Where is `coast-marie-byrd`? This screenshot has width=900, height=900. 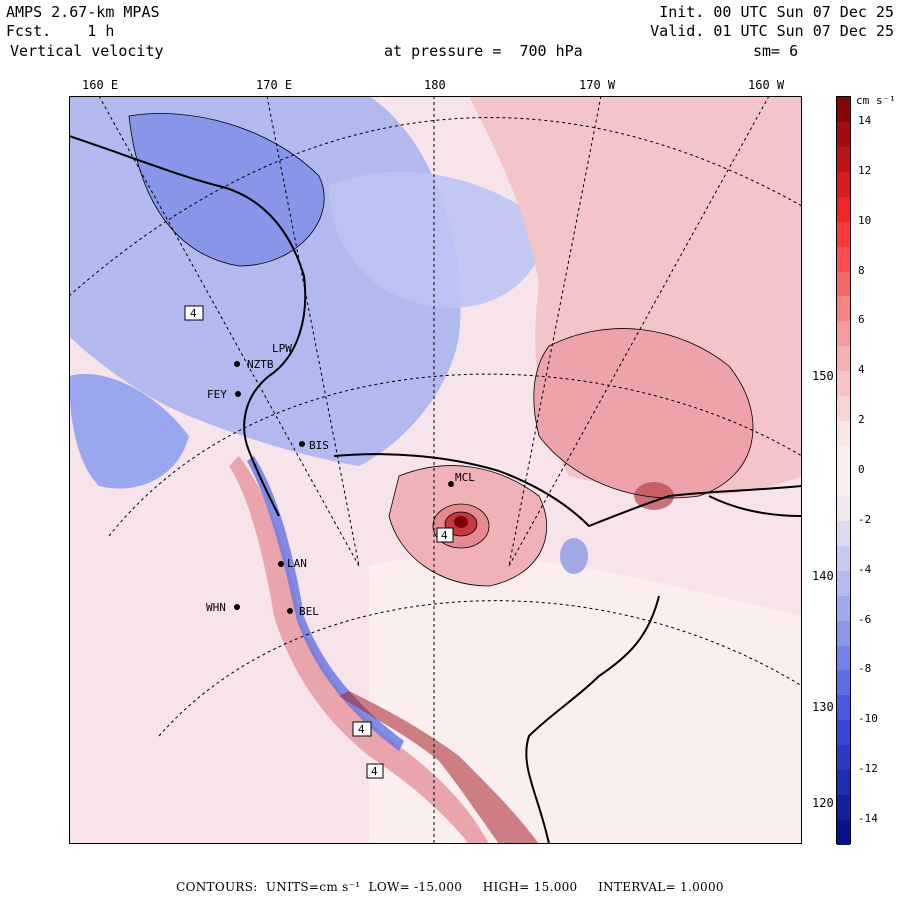
coast-marie-byrd is located at coordinates (592, 719).